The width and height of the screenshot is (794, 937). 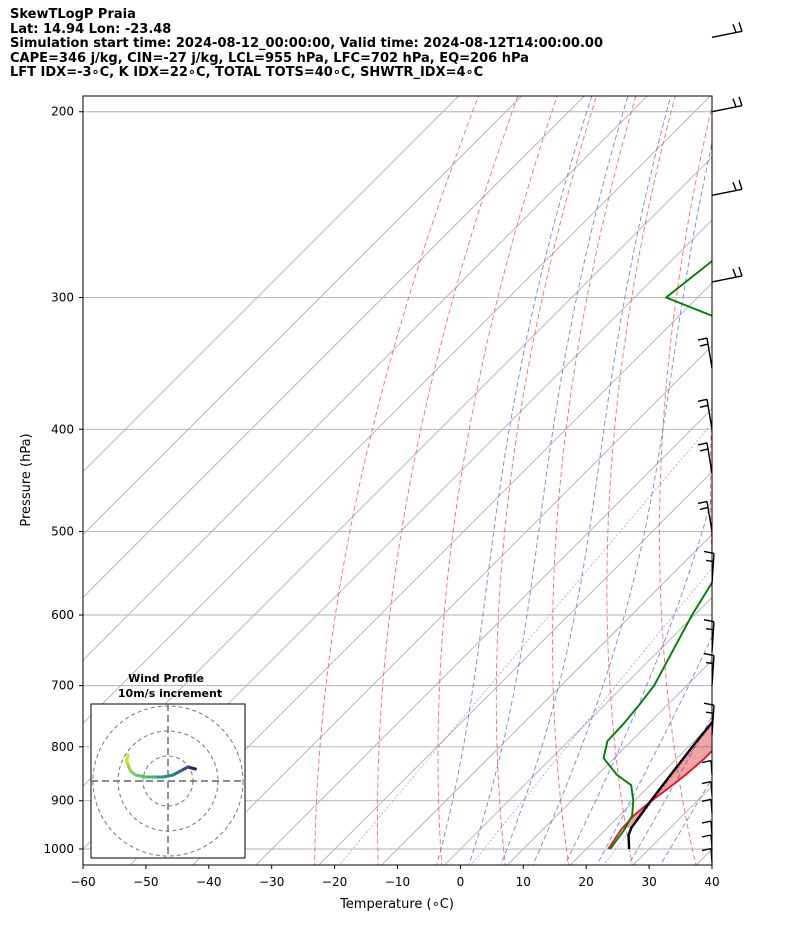 I want to click on y-tick-label: 400, so click(x=62, y=429).